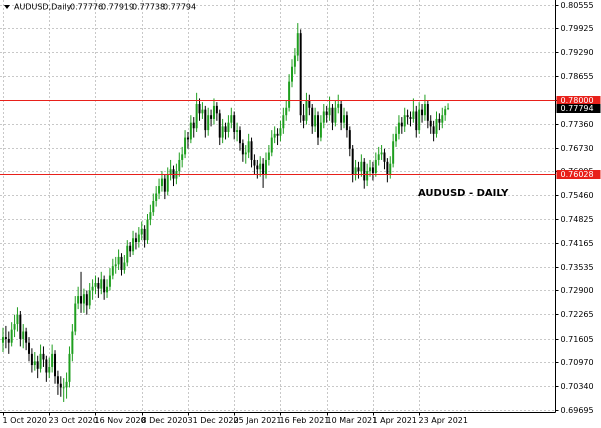 This screenshot has height=428, width=601. What do you see at coordinates (577, 195) in the screenshot?
I see `y-tick-label: 0.75460` at bounding box center [577, 195].